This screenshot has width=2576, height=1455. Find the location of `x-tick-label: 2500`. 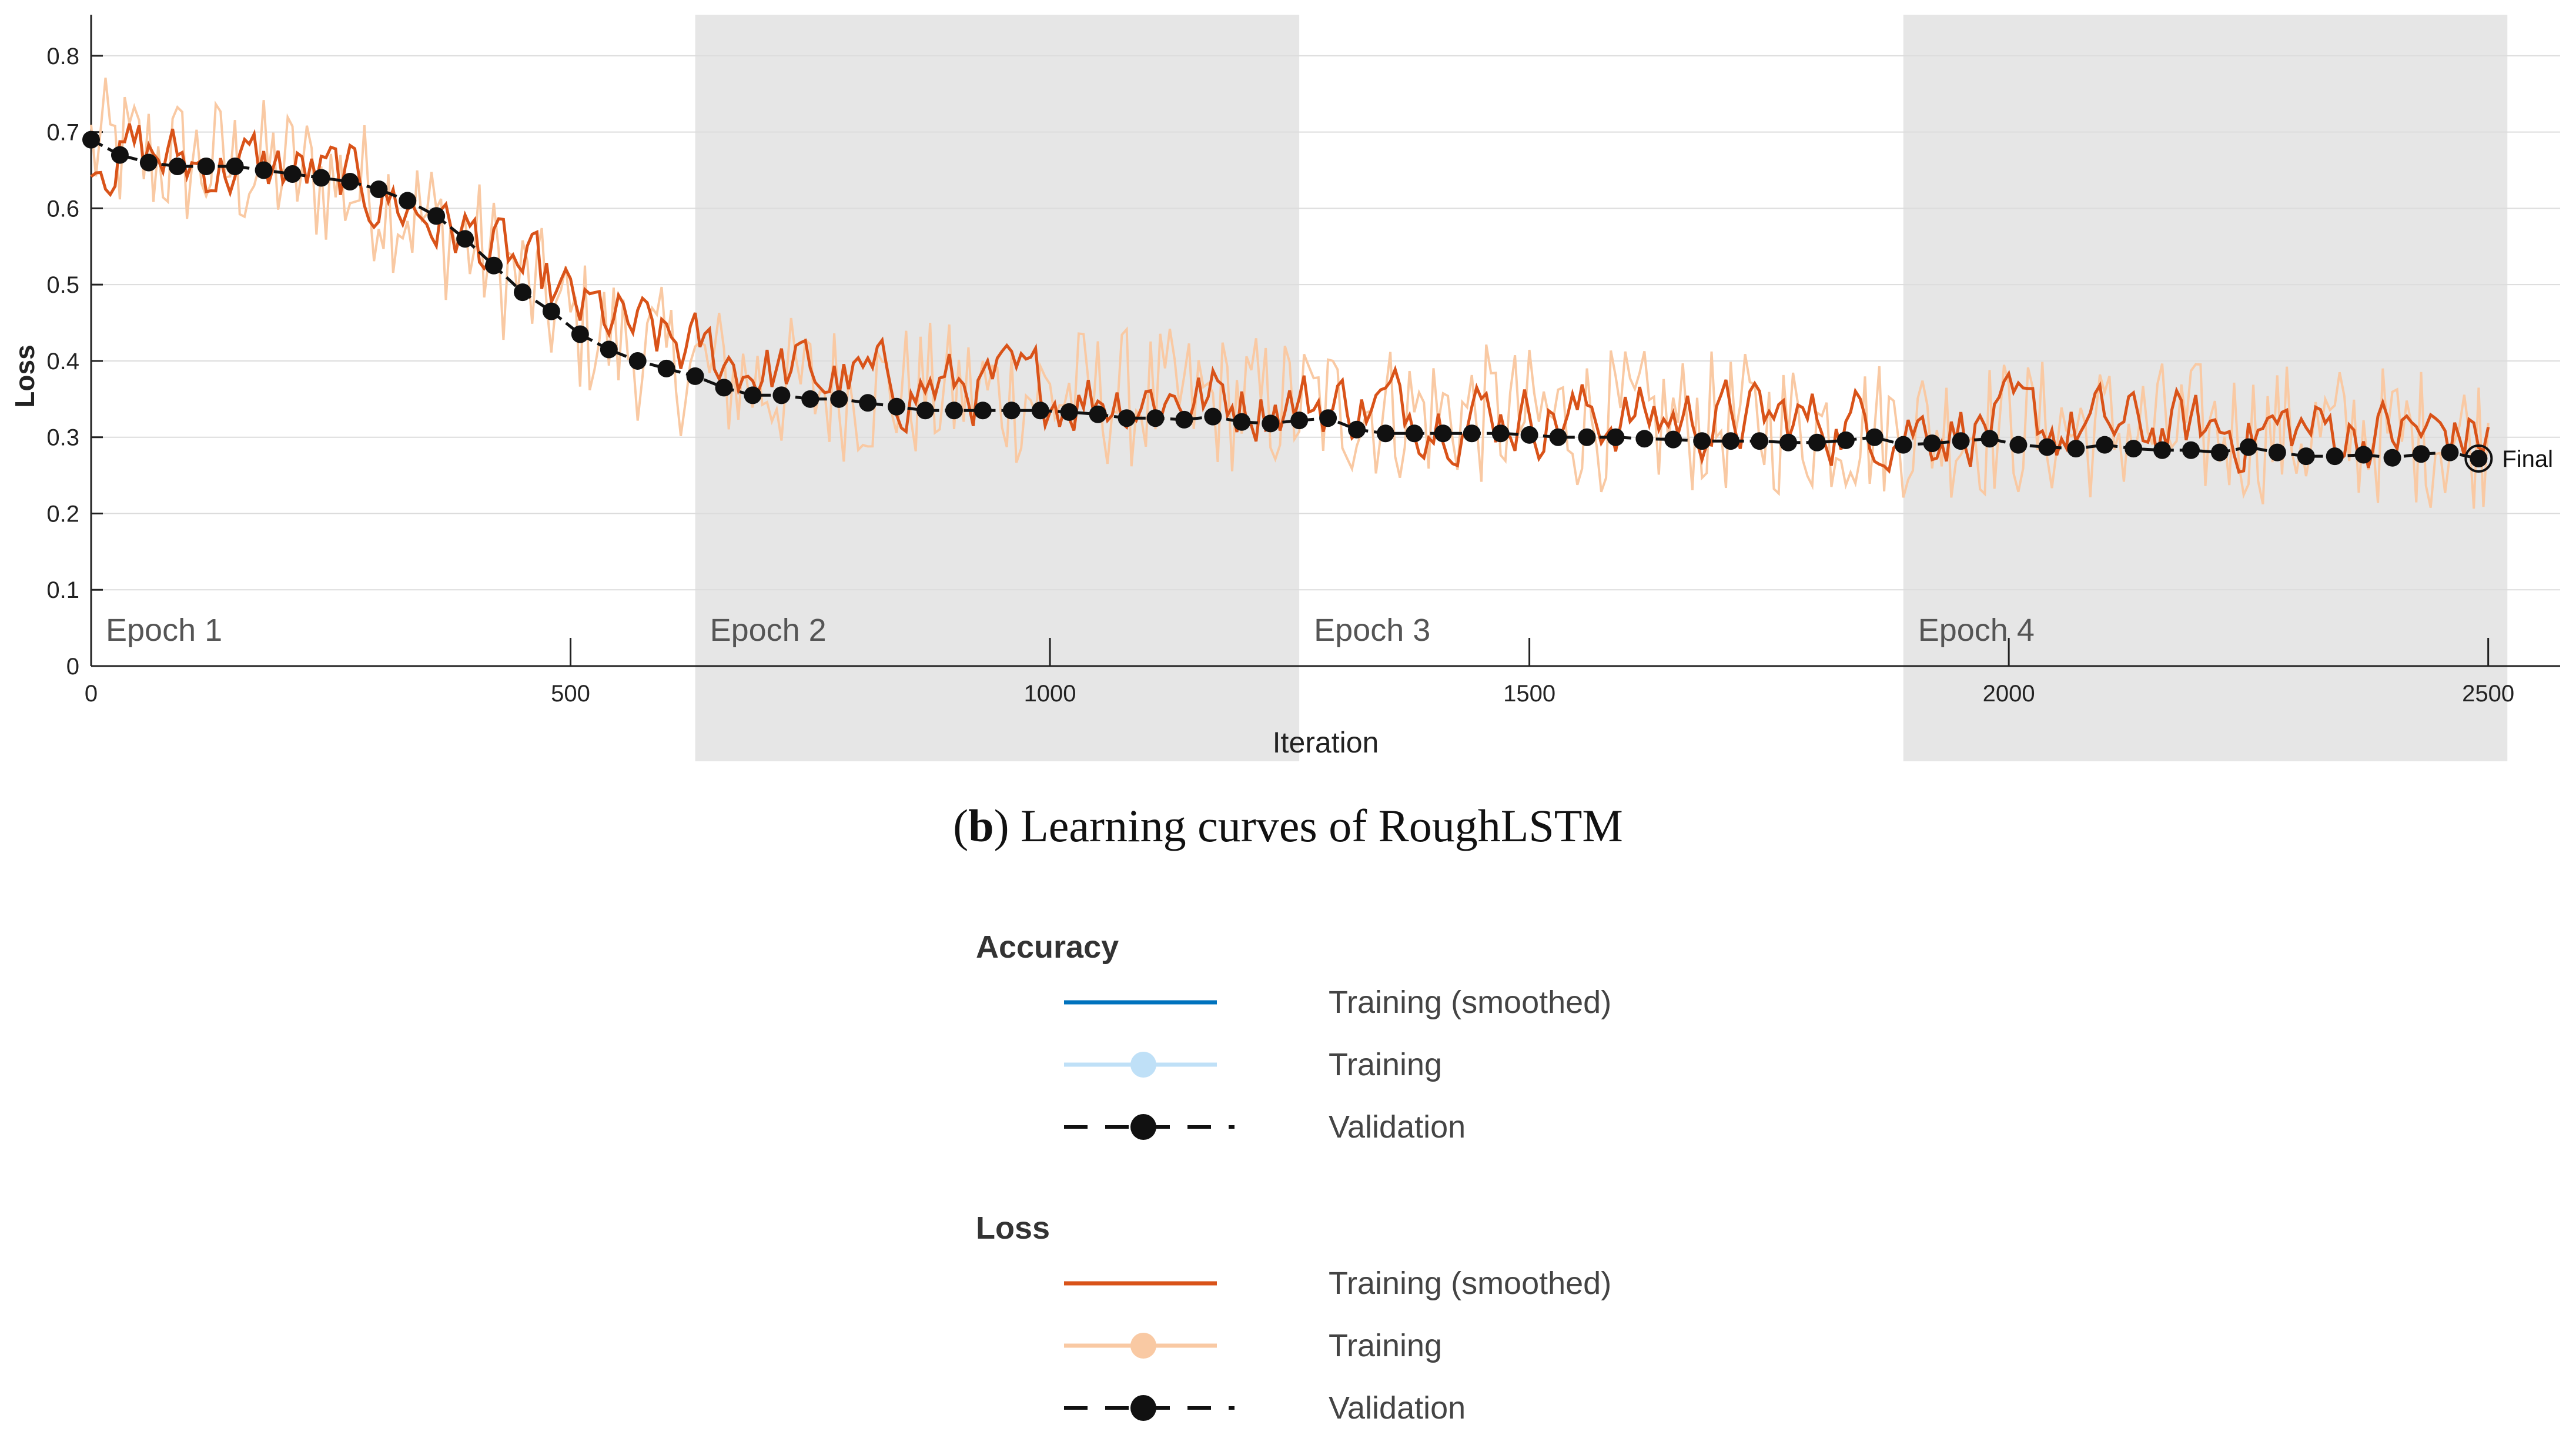

x-tick-label: 2500 is located at coordinates (2488, 694).